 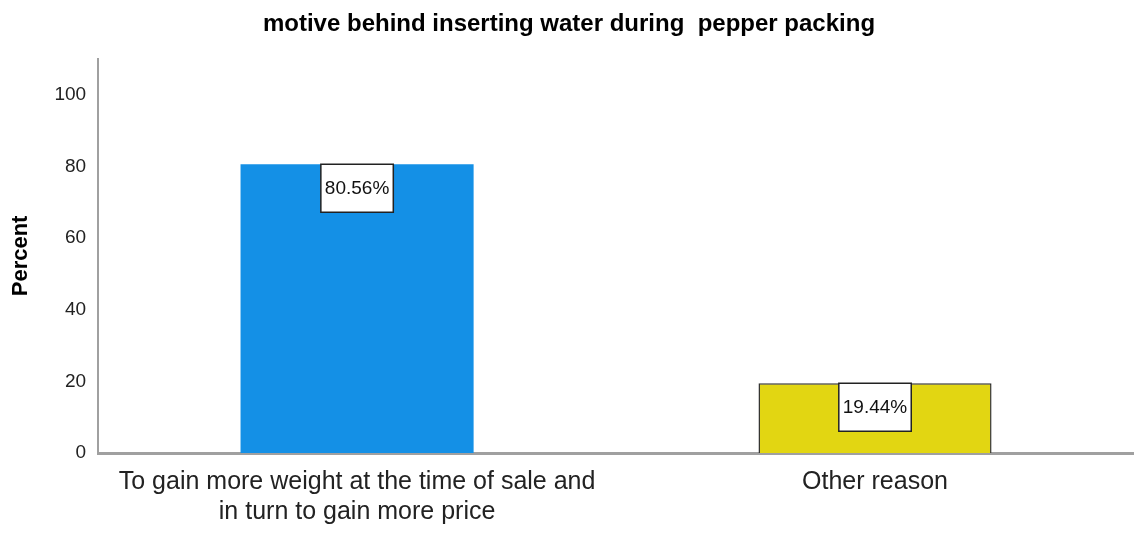 I want to click on data-label: 80.56%, so click(x=357, y=187).